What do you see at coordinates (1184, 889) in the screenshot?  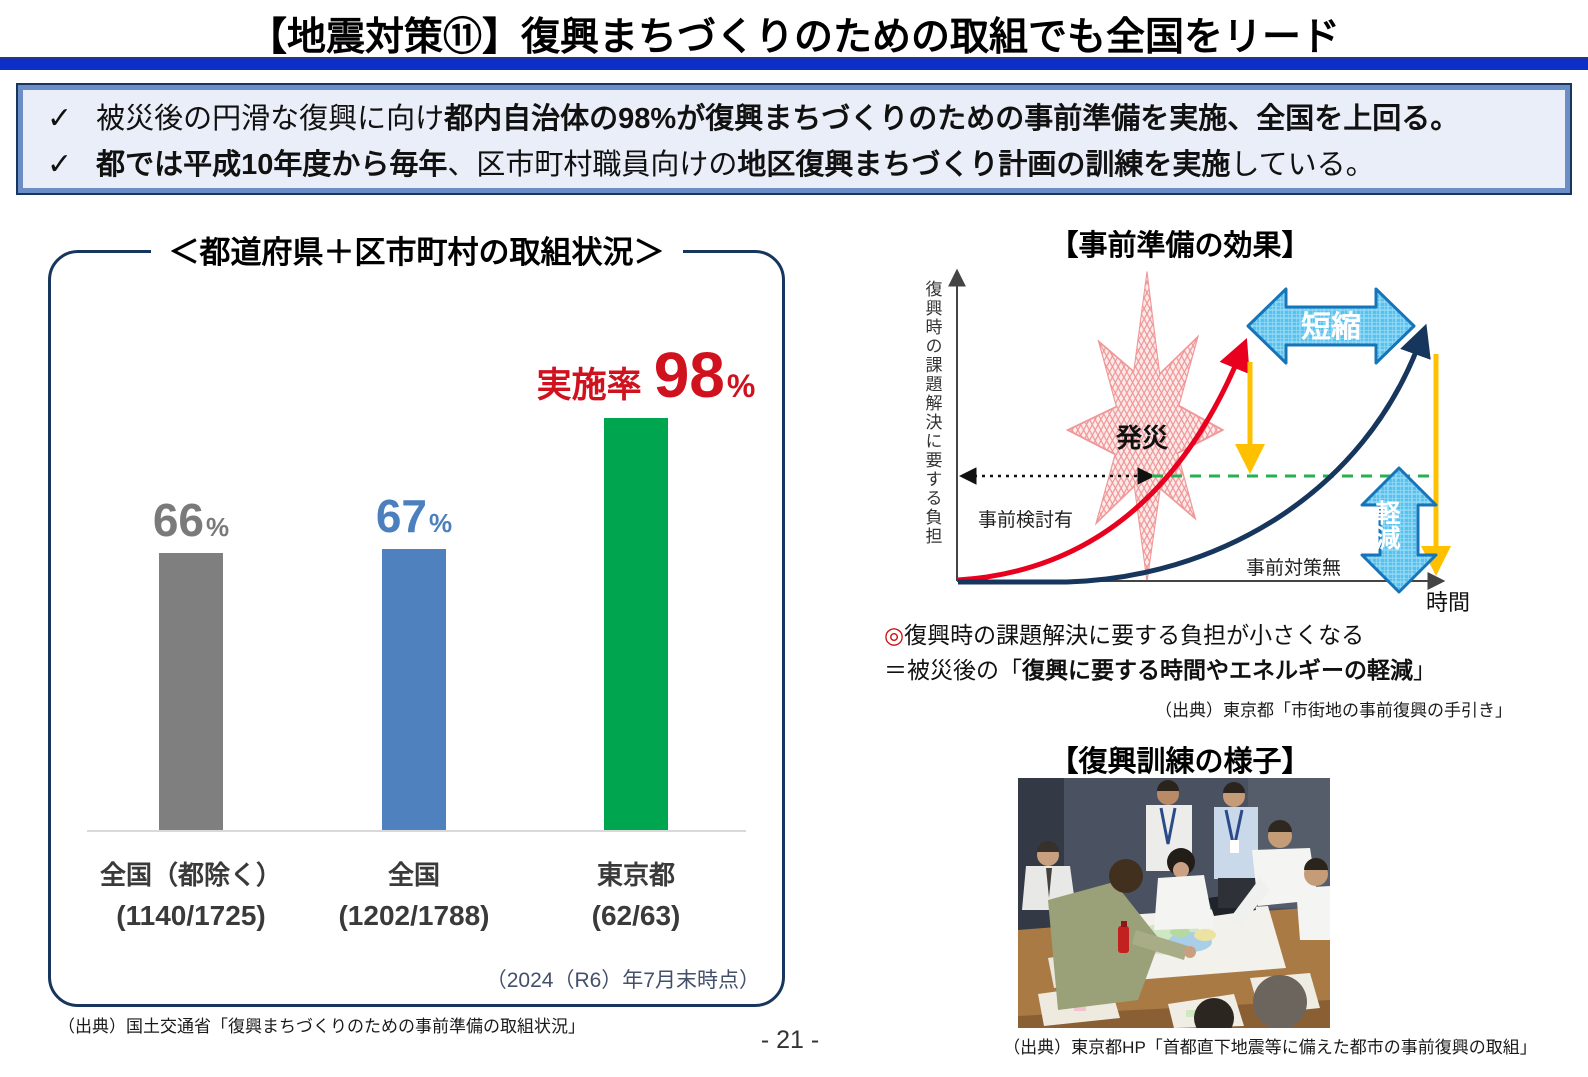 I see `person-center-woman` at bounding box center [1184, 889].